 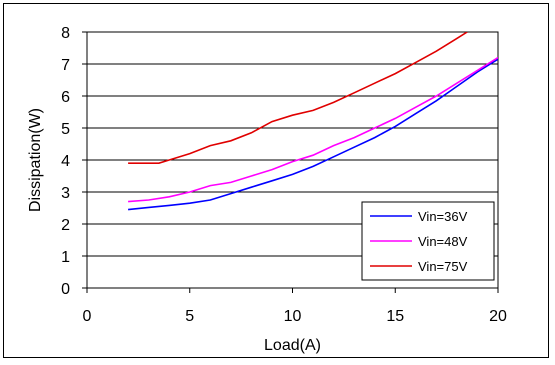 What do you see at coordinates (65, 193) in the screenshot?
I see `y-tick-label: 3` at bounding box center [65, 193].